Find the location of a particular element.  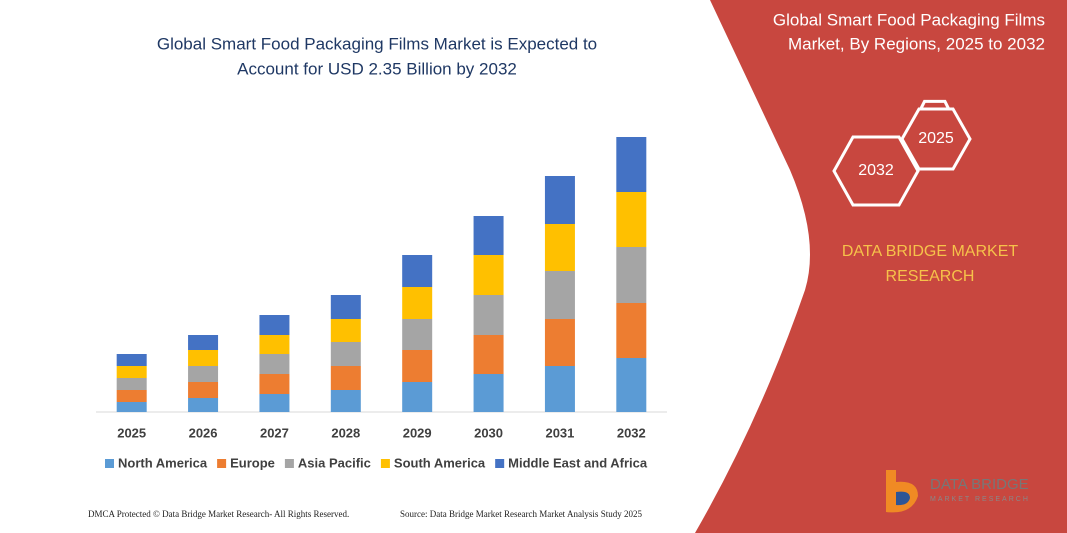

x-tick-label: 2028 is located at coordinates (345, 432).